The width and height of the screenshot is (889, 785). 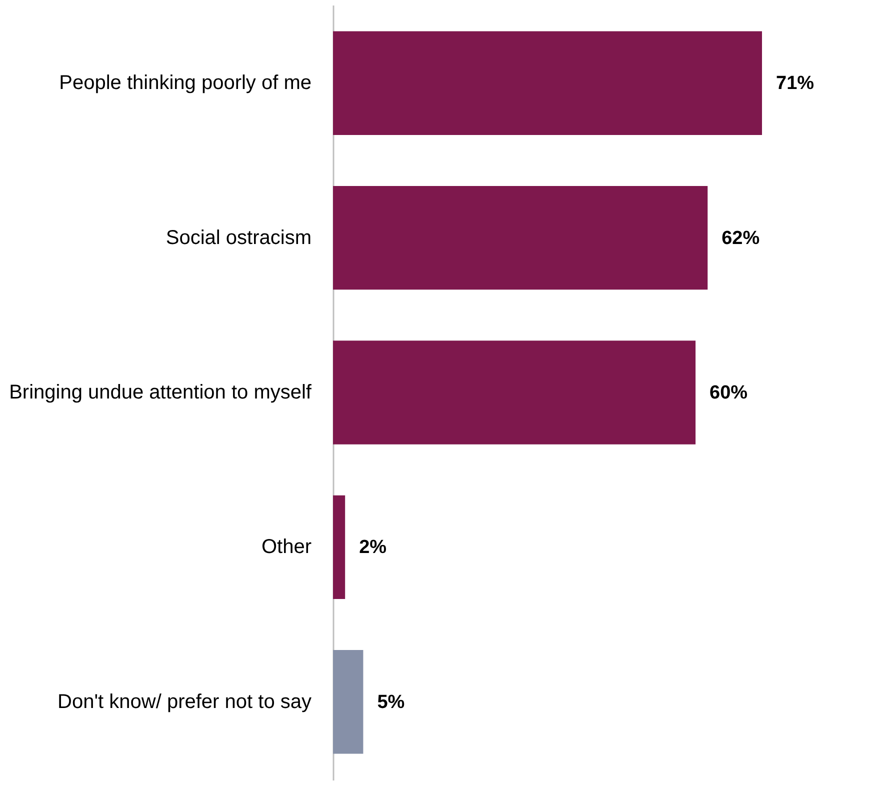 What do you see at coordinates (160, 393) in the screenshot?
I see `y-tick-label: Bringing undue attention to myself` at bounding box center [160, 393].